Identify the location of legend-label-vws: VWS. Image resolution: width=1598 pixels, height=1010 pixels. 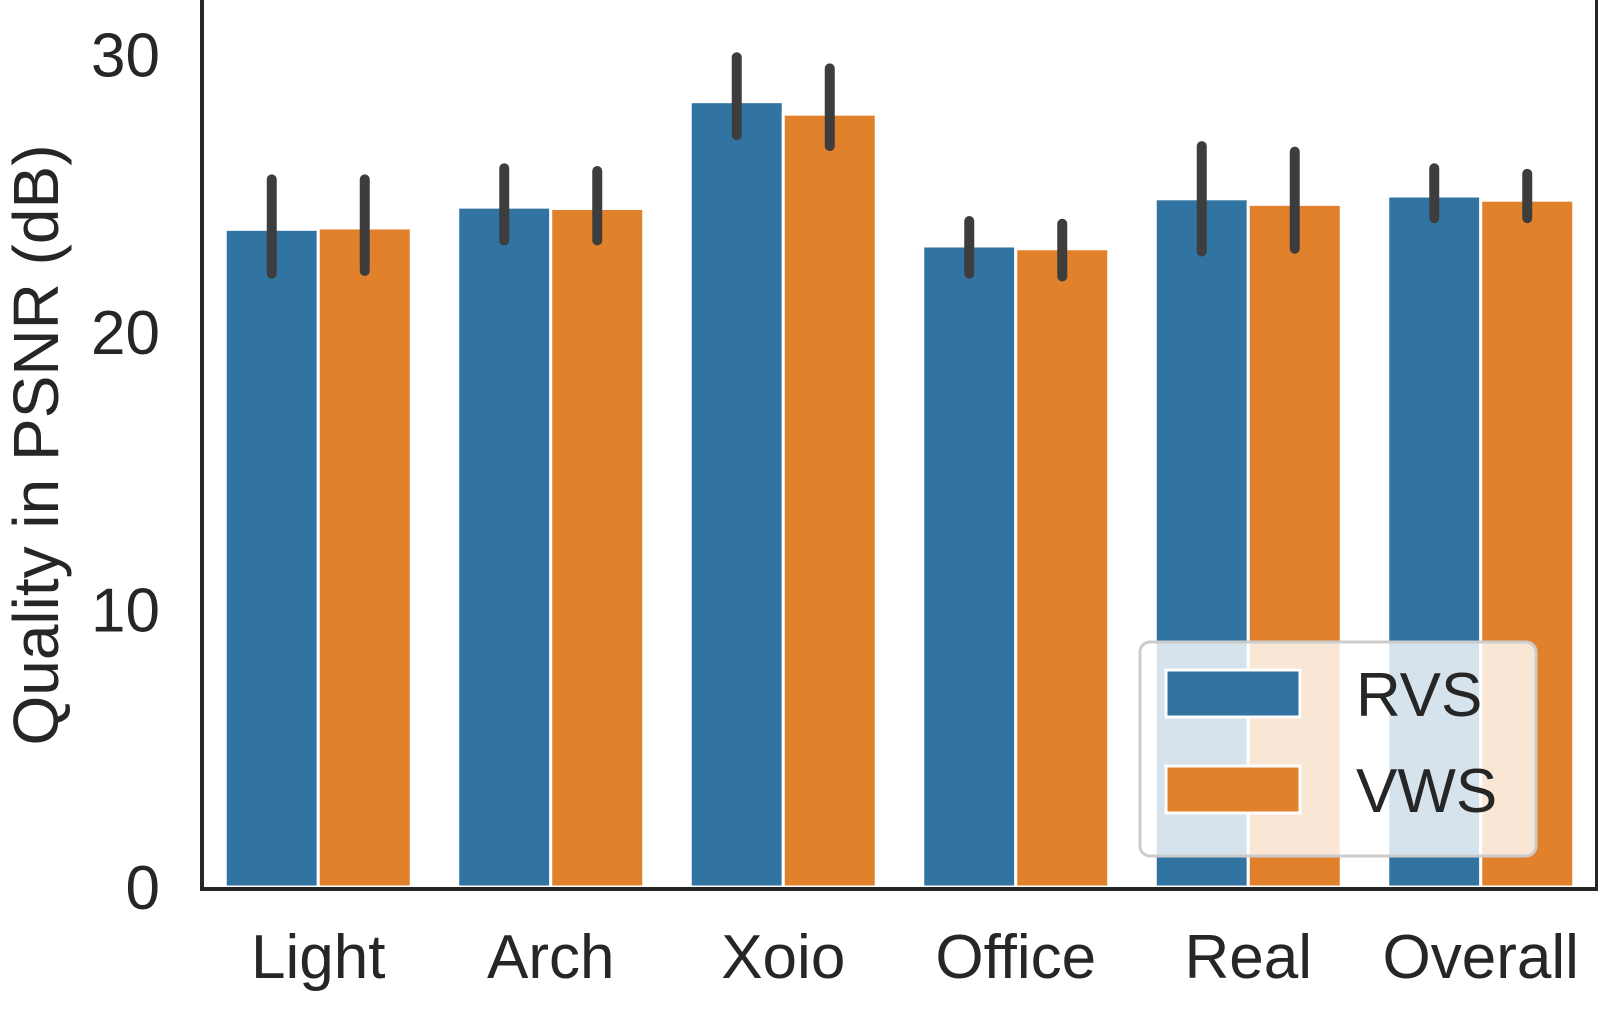
(1426, 791).